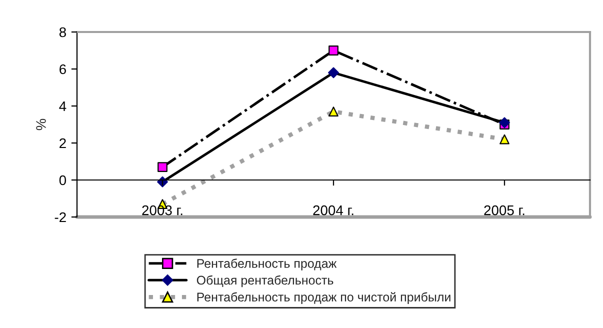 Image resolution: width=603 pixels, height=328 pixels. What do you see at coordinates (62, 180) in the screenshot?
I see `y-tick-label: 0` at bounding box center [62, 180].